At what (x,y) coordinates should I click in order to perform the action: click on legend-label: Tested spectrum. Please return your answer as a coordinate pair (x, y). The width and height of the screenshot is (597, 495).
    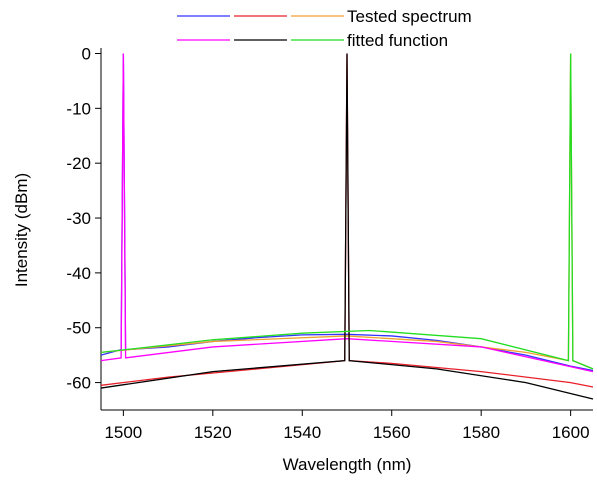
    Looking at the image, I should click on (409, 16).